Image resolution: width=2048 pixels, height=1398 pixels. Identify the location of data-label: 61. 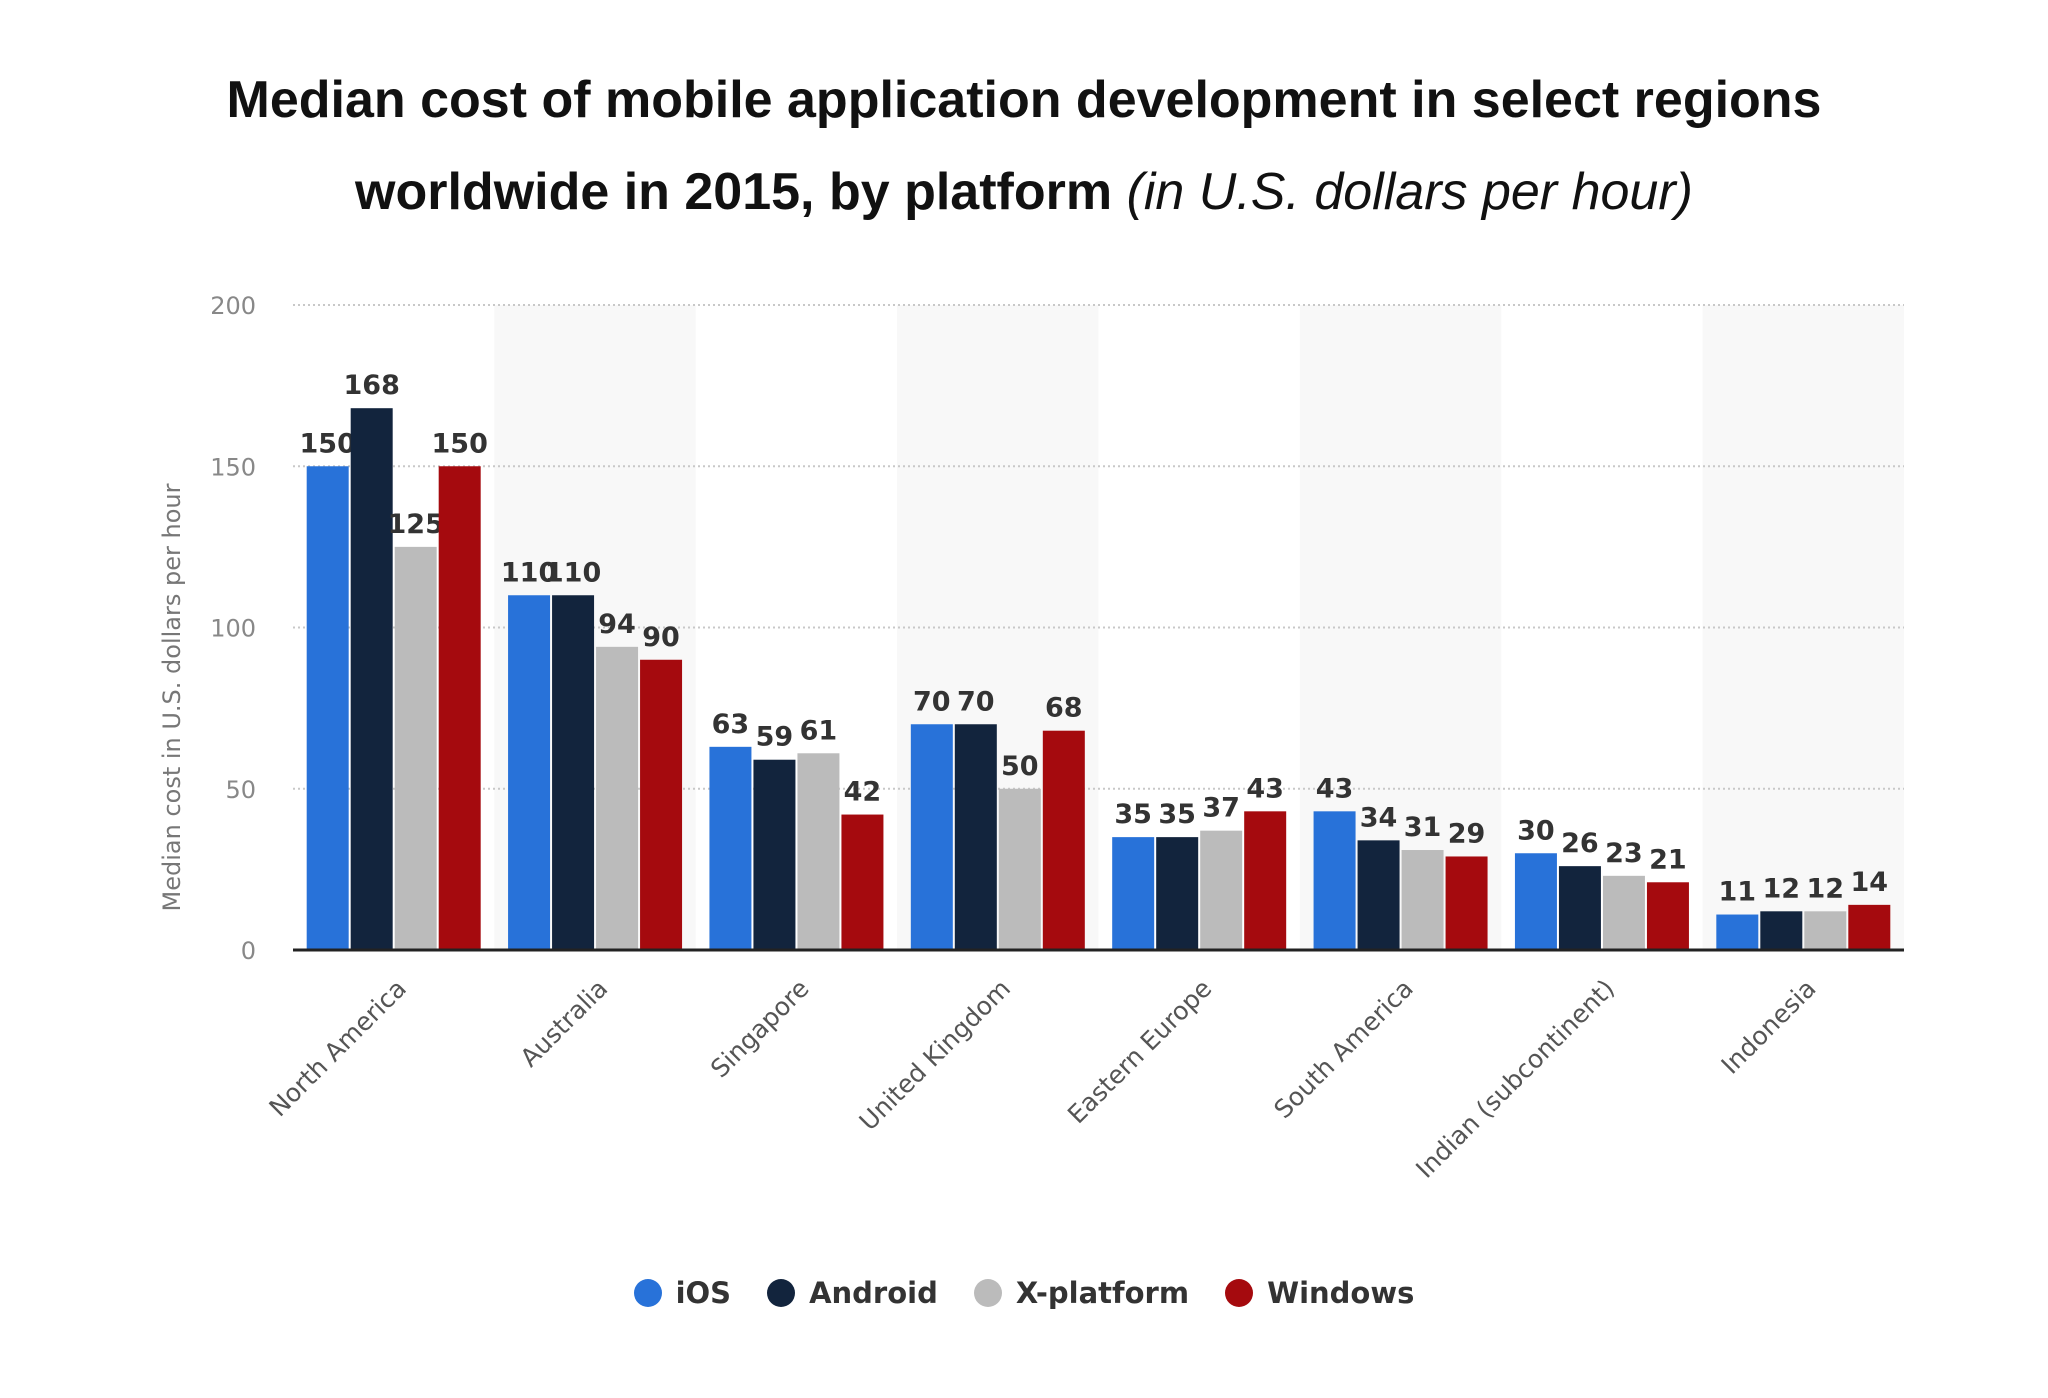
(819, 730).